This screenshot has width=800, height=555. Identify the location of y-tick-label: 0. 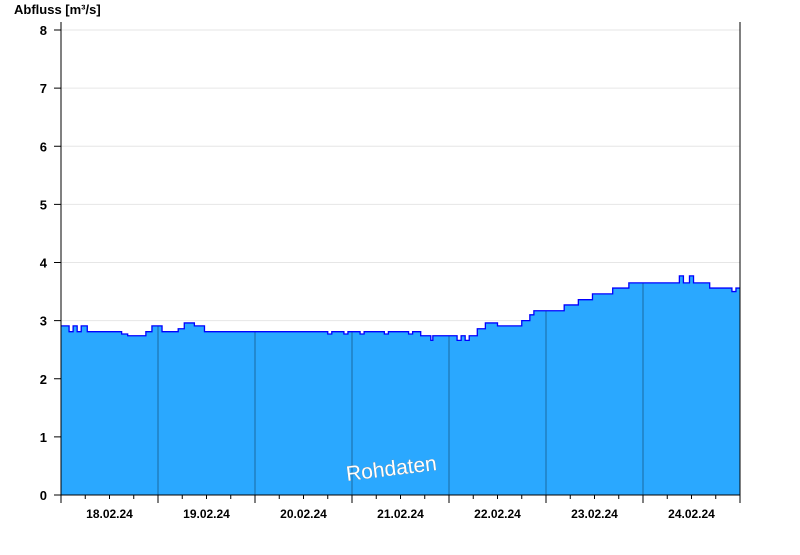
(43, 495).